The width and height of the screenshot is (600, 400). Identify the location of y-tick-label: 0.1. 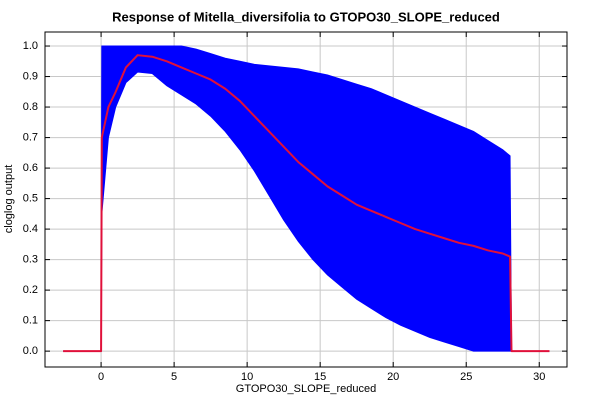
(30, 321).